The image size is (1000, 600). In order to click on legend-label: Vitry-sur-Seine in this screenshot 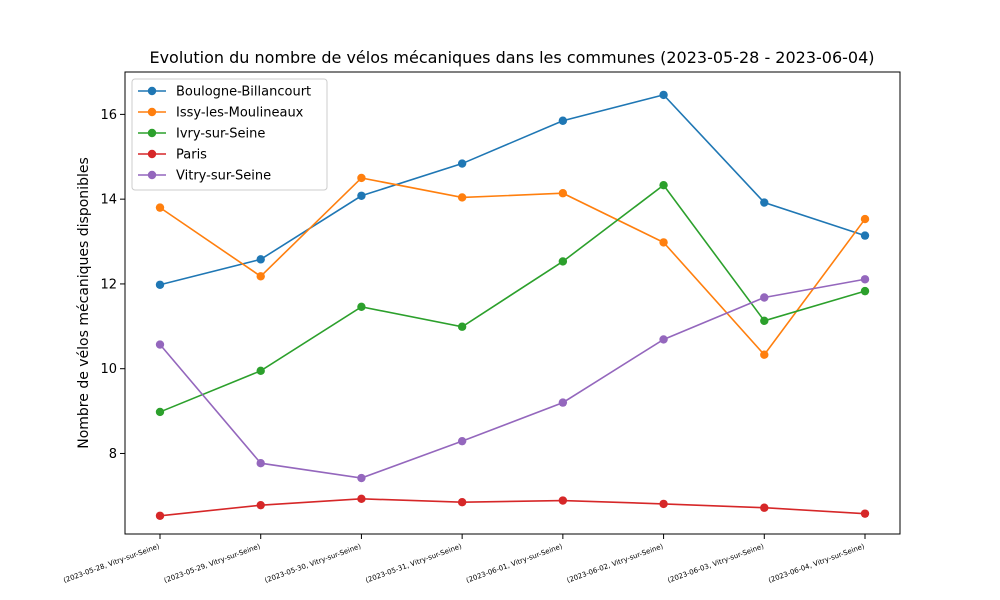, I will do `click(223, 176)`.